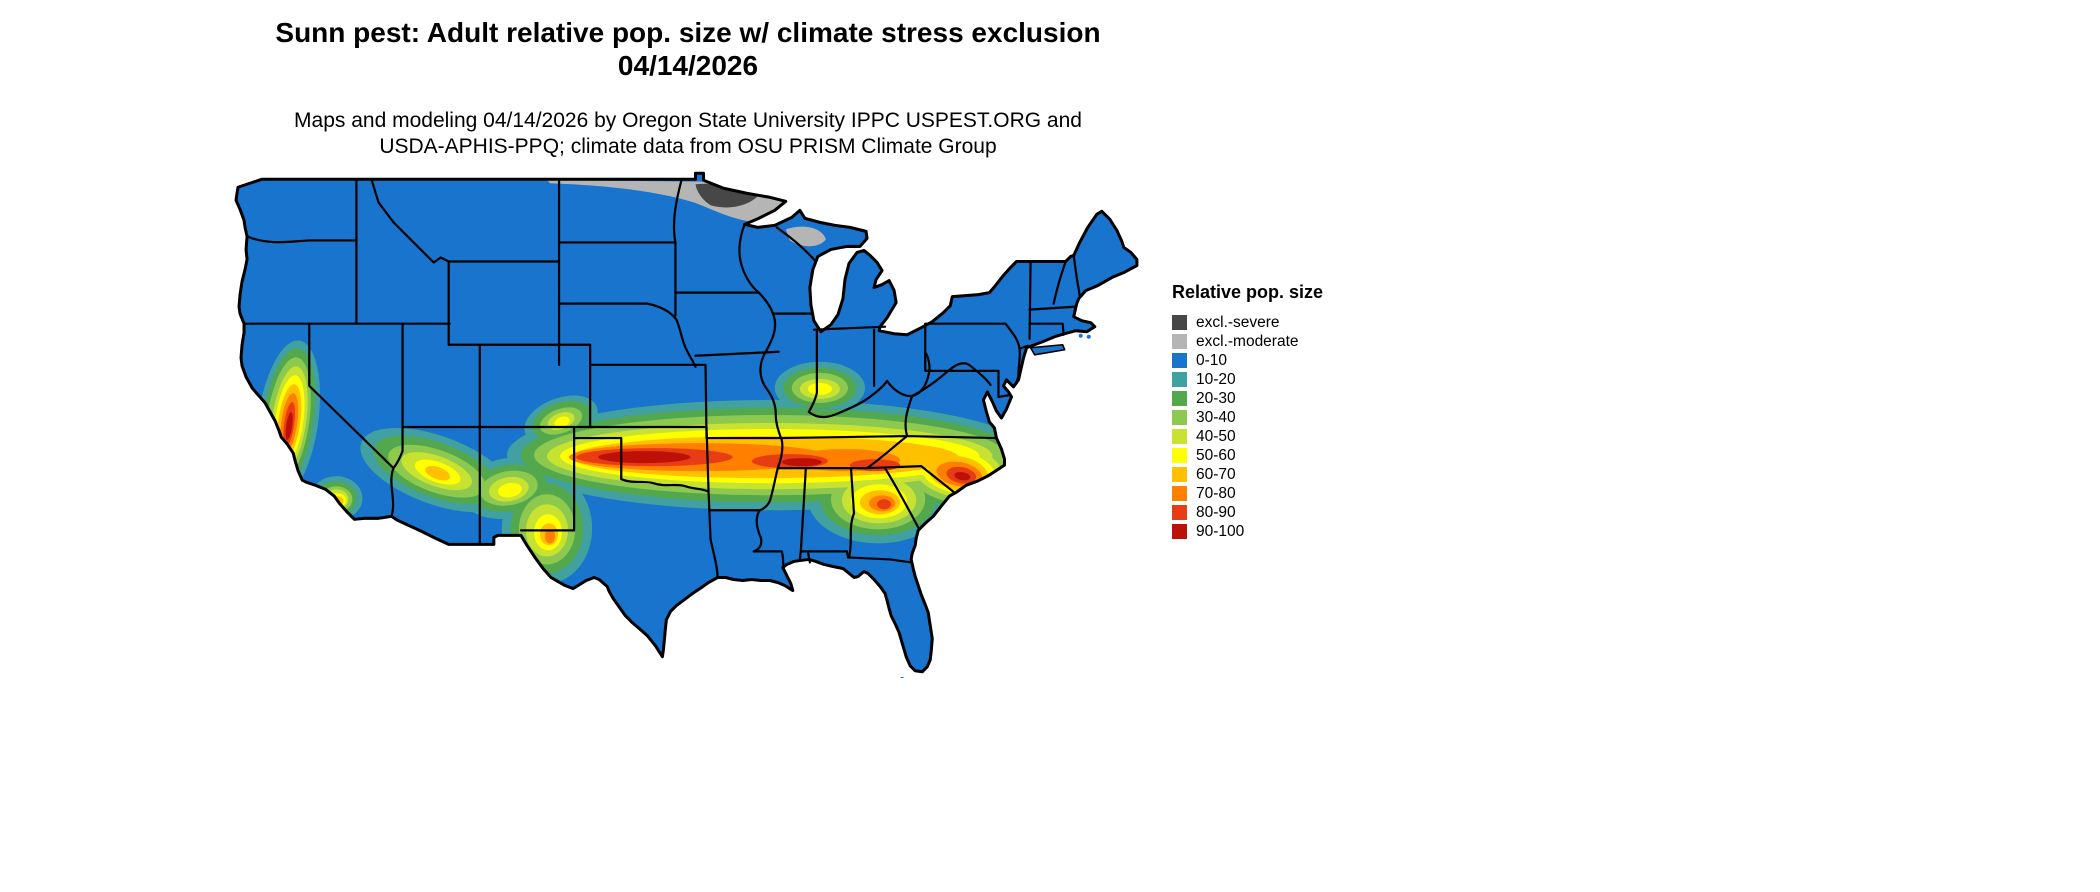 This screenshot has width=2100, height=892. What do you see at coordinates (1220, 531) in the screenshot?
I see `legend-label-90-100: 90-100` at bounding box center [1220, 531].